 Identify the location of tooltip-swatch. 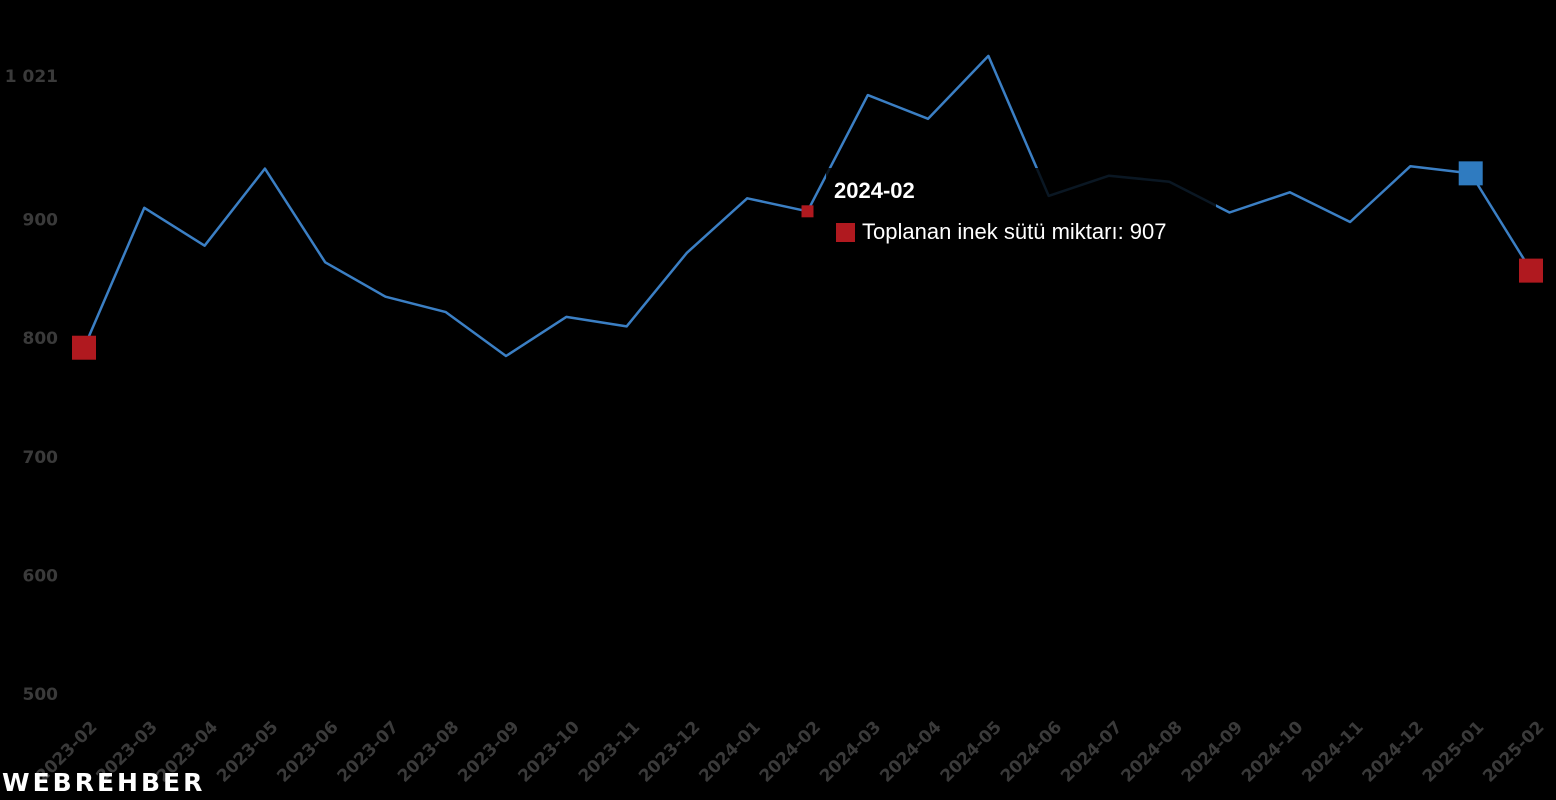
(845, 232).